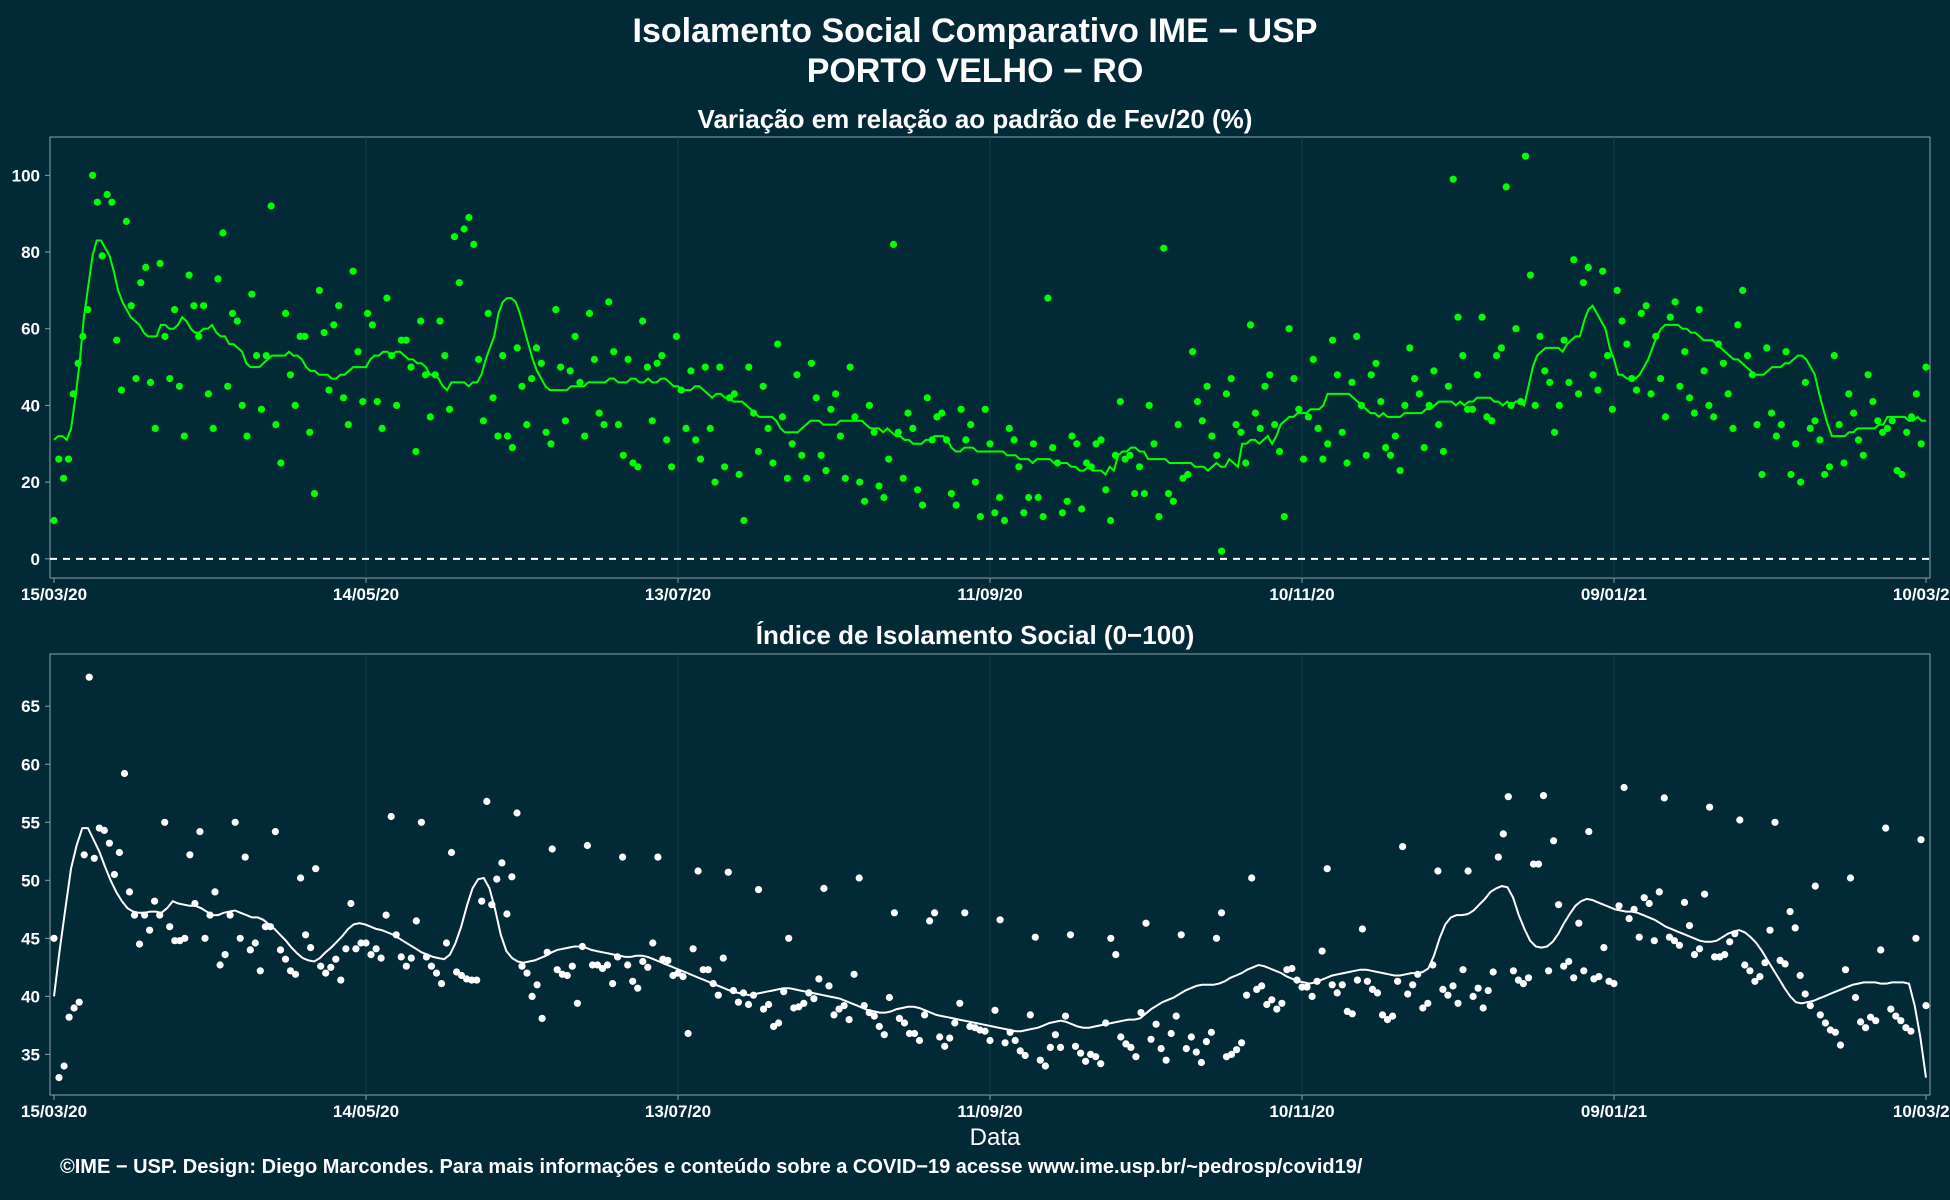 The width and height of the screenshot is (1950, 1200). Describe the element at coordinates (30, 329) in the screenshot. I see `y-tick-label: 60` at that location.